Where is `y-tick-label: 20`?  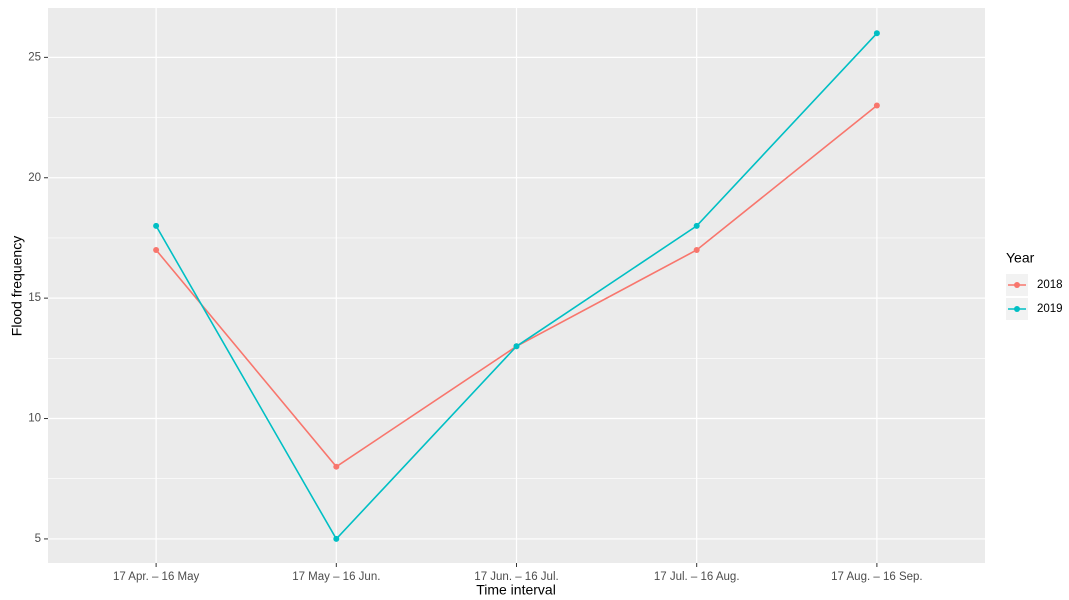
y-tick-label: 20 is located at coordinates (34, 178).